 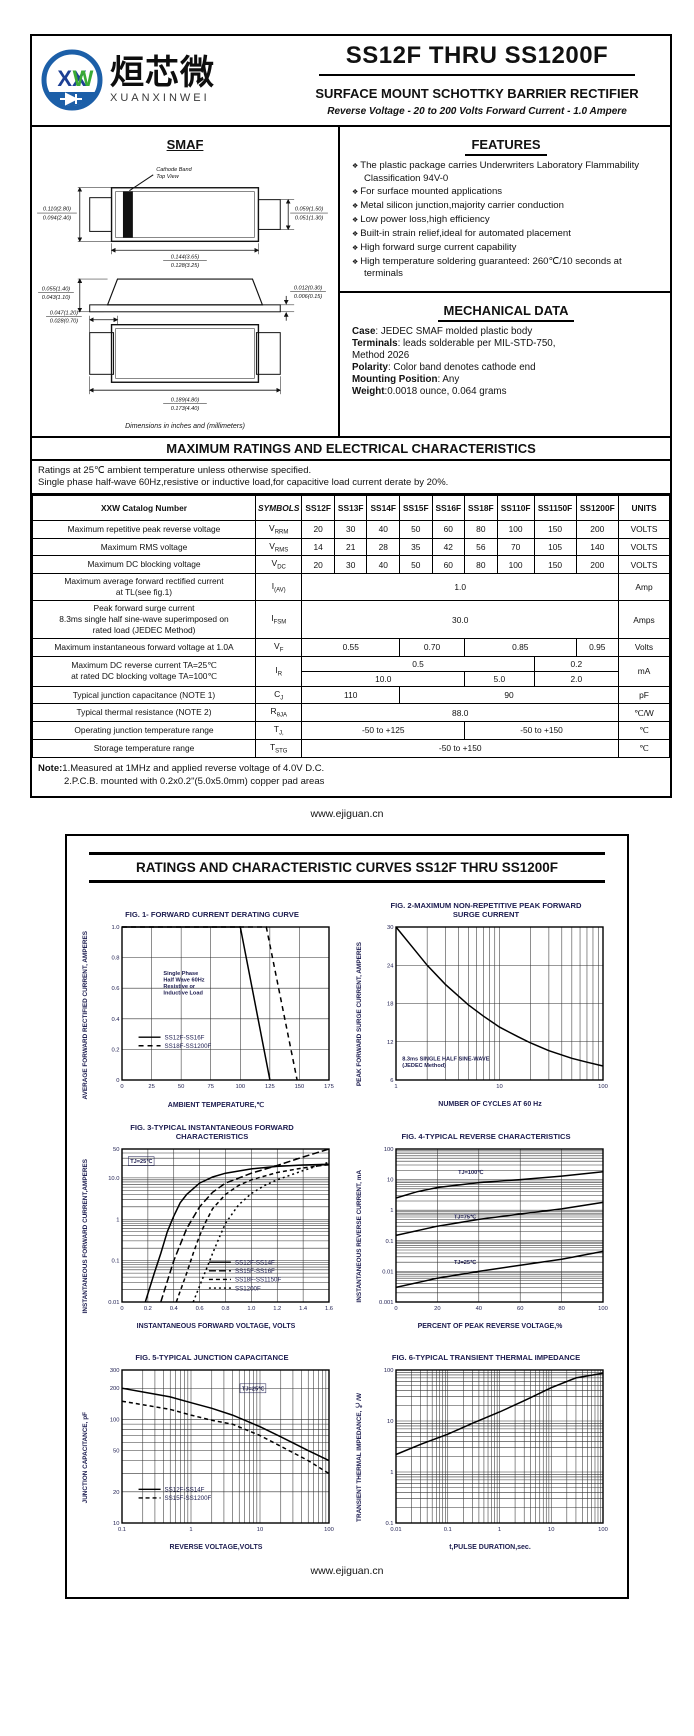 What do you see at coordinates (506, 220) in the screenshot?
I see `feature-item: Low power loss,high efficiency` at bounding box center [506, 220].